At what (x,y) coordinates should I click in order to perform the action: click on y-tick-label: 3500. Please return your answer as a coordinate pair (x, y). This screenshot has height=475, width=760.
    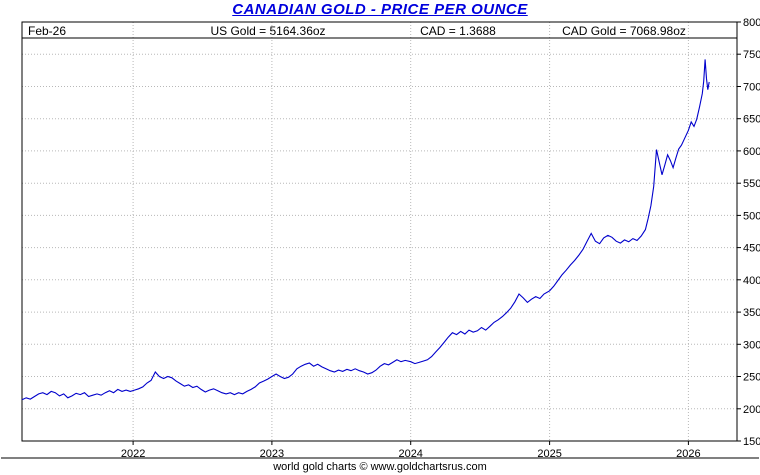
    Looking at the image, I should click on (751, 313).